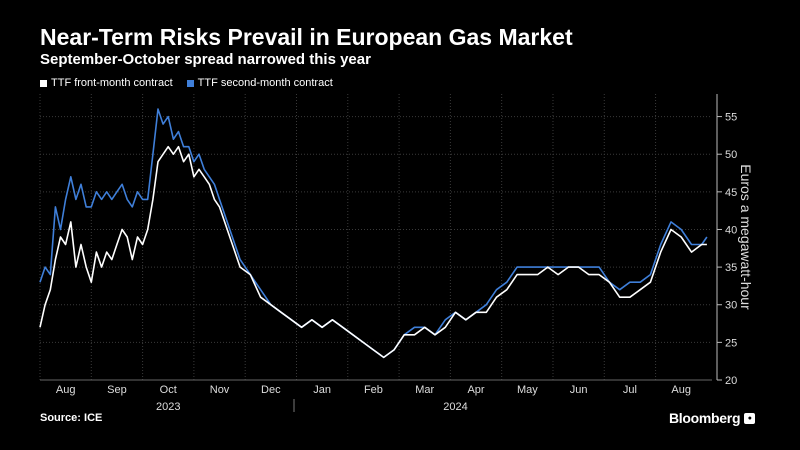 The height and width of the screenshot is (450, 800). What do you see at coordinates (475, 390) in the screenshot?
I see `x-tick-label: Apr` at bounding box center [475, 390].